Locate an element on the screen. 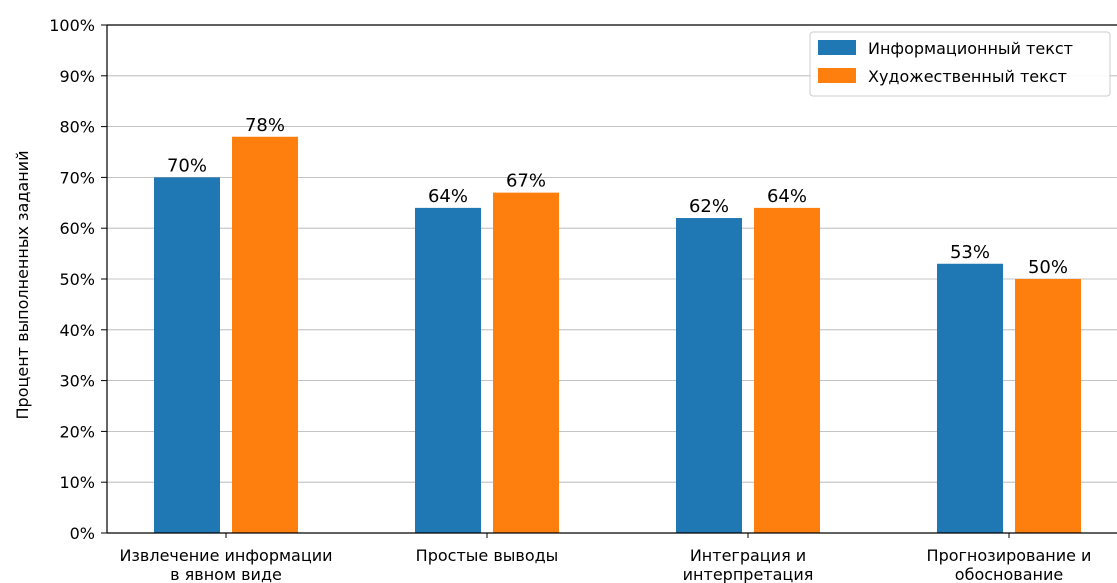  x-tick-label: Интеграция и is located at coordinates (748, 555).